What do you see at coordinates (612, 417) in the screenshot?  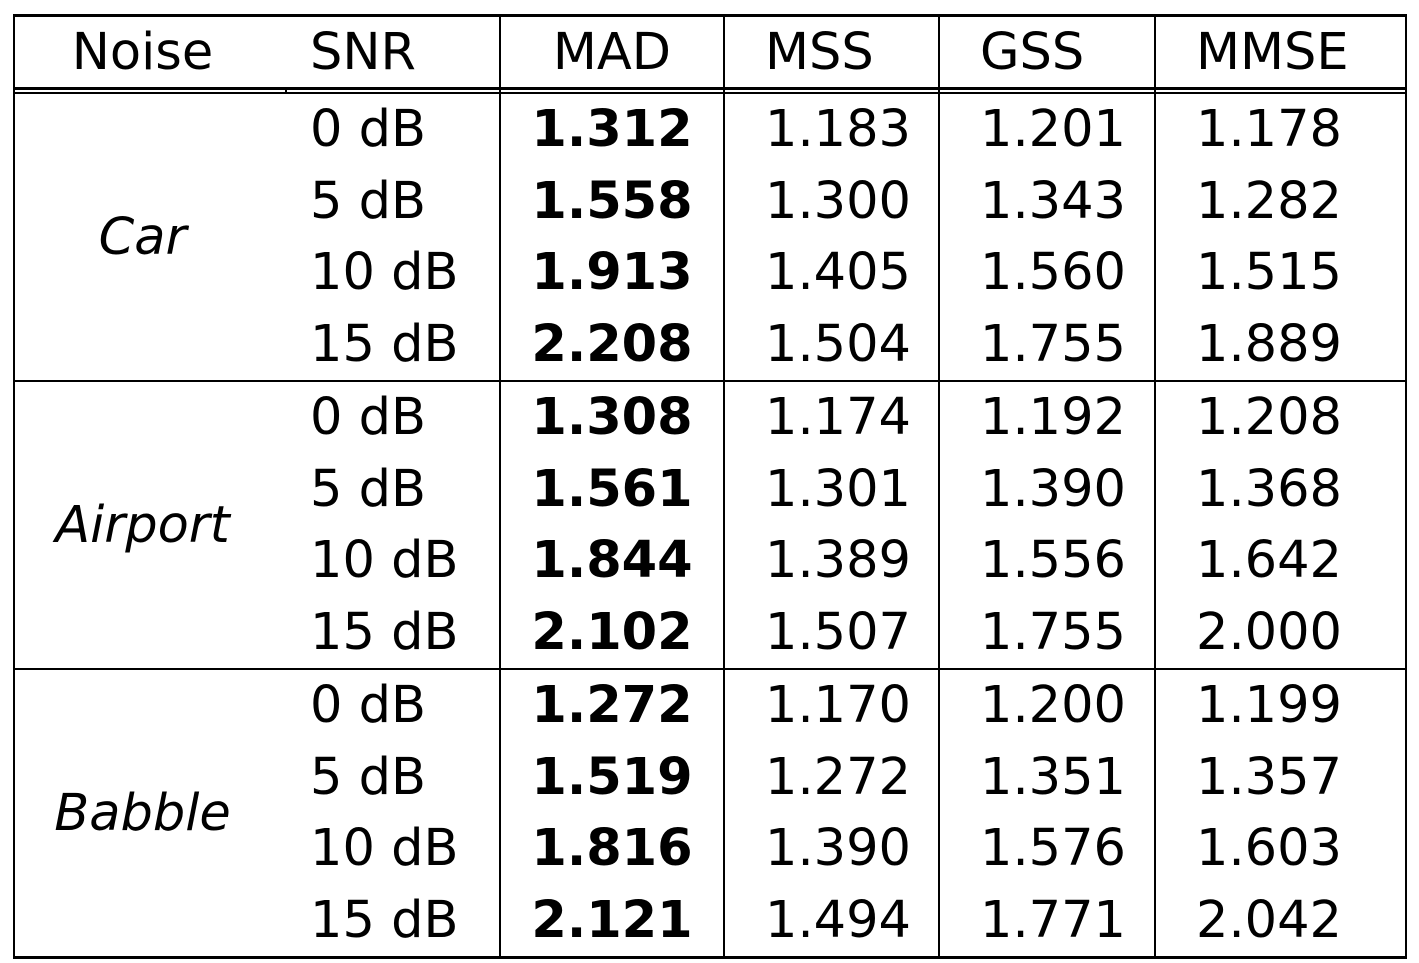 I see `mad-value-cell: 1.308` at bounding box center [612, 417].